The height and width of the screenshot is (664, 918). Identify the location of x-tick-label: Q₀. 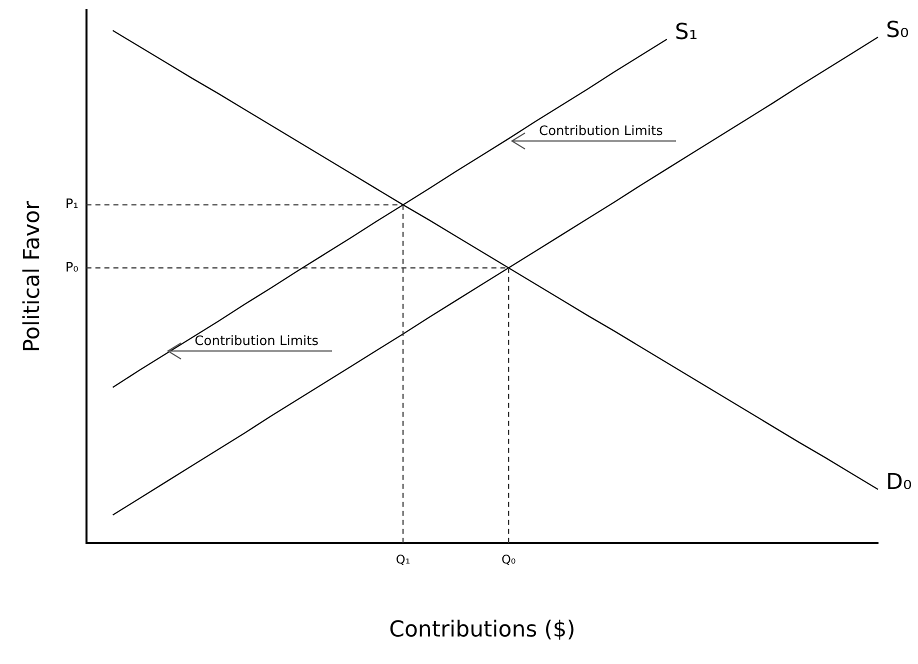
(508, 559).